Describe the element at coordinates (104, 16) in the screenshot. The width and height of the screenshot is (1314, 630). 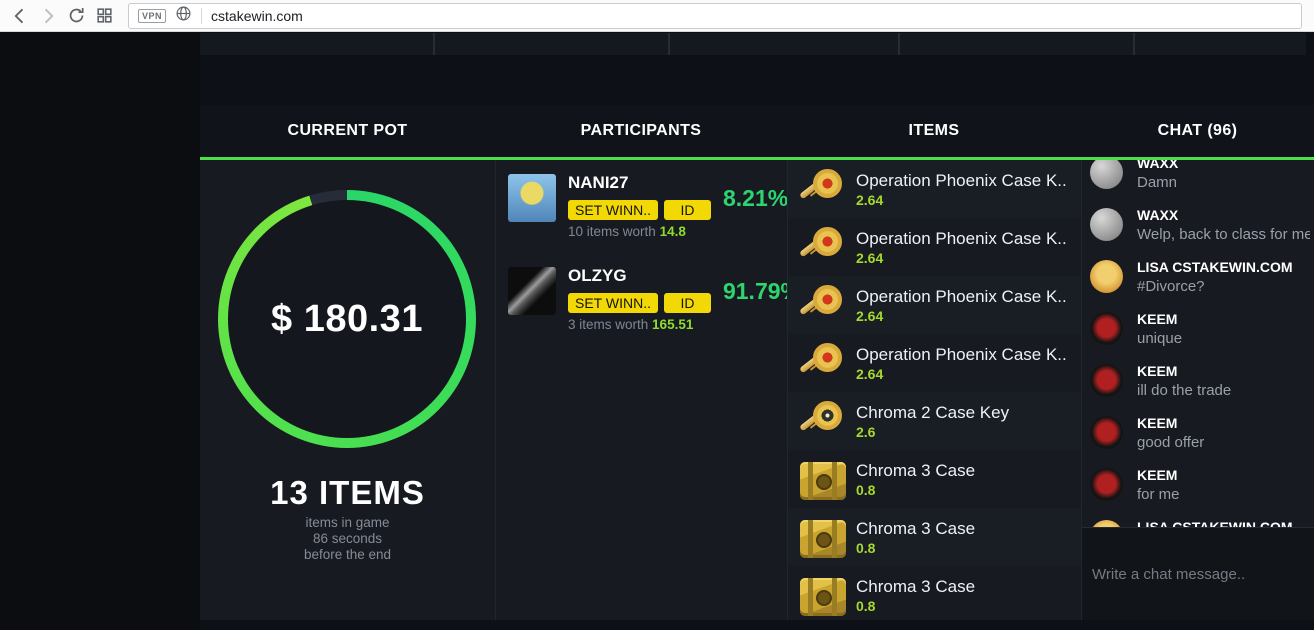
I see `apps-grid-icon` at that location.